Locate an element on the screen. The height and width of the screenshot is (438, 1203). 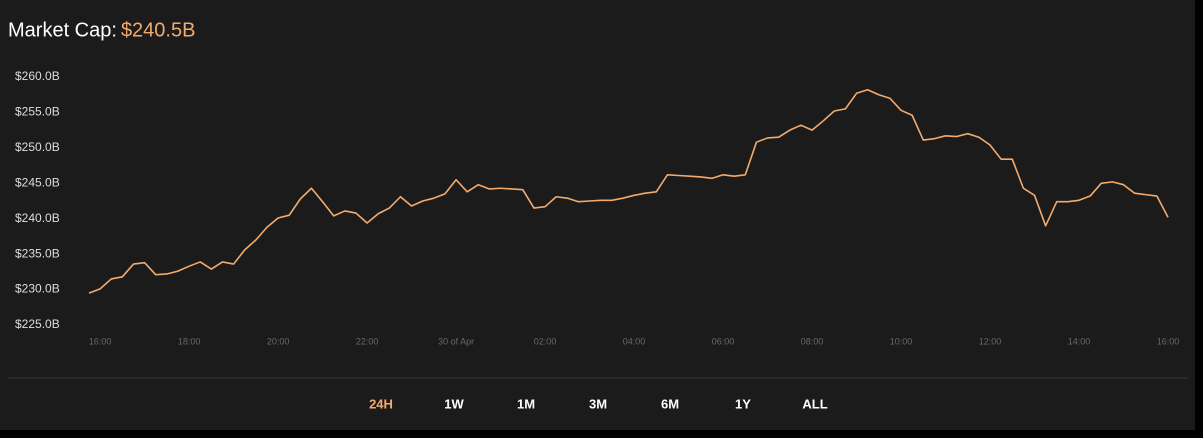
title-value: $240.5B is located at coordinates (158, 30).